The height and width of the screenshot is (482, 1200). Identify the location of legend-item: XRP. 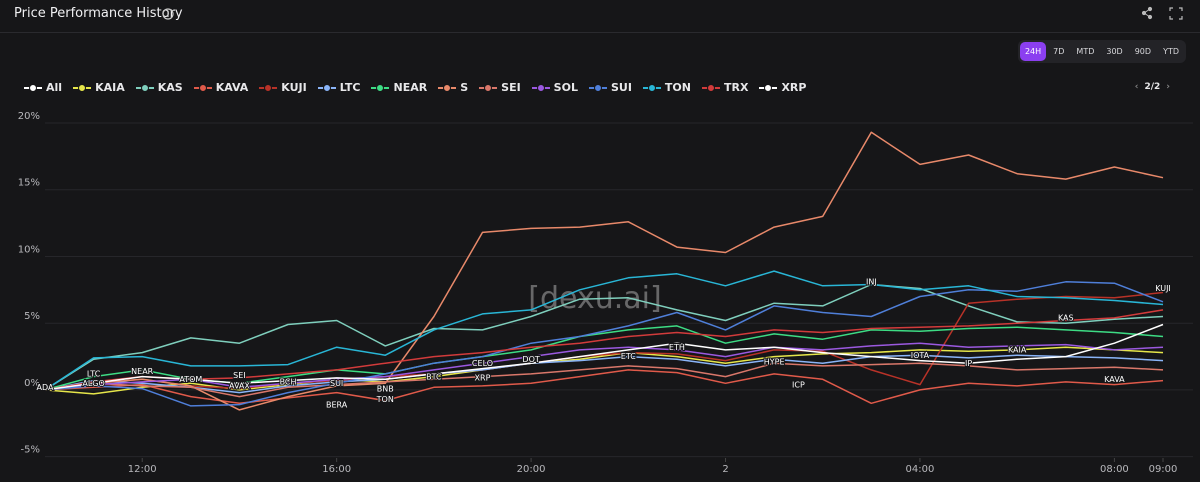
(782, 87).